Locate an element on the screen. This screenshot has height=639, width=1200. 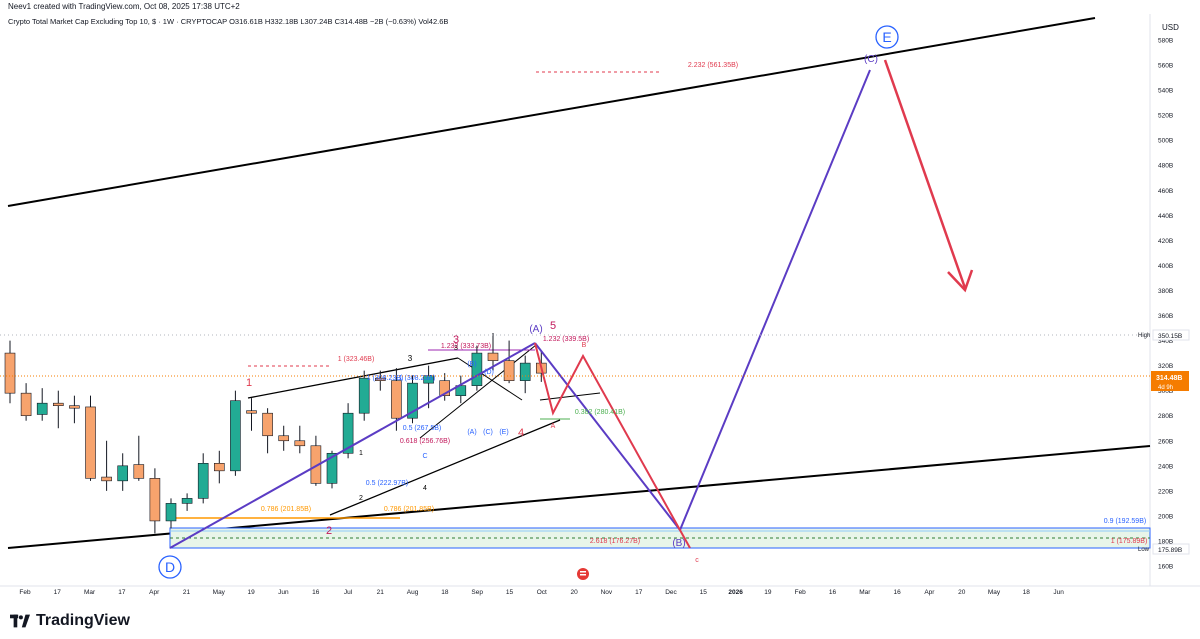
x-tick-label: Apr is located at coordinates (154, 592).